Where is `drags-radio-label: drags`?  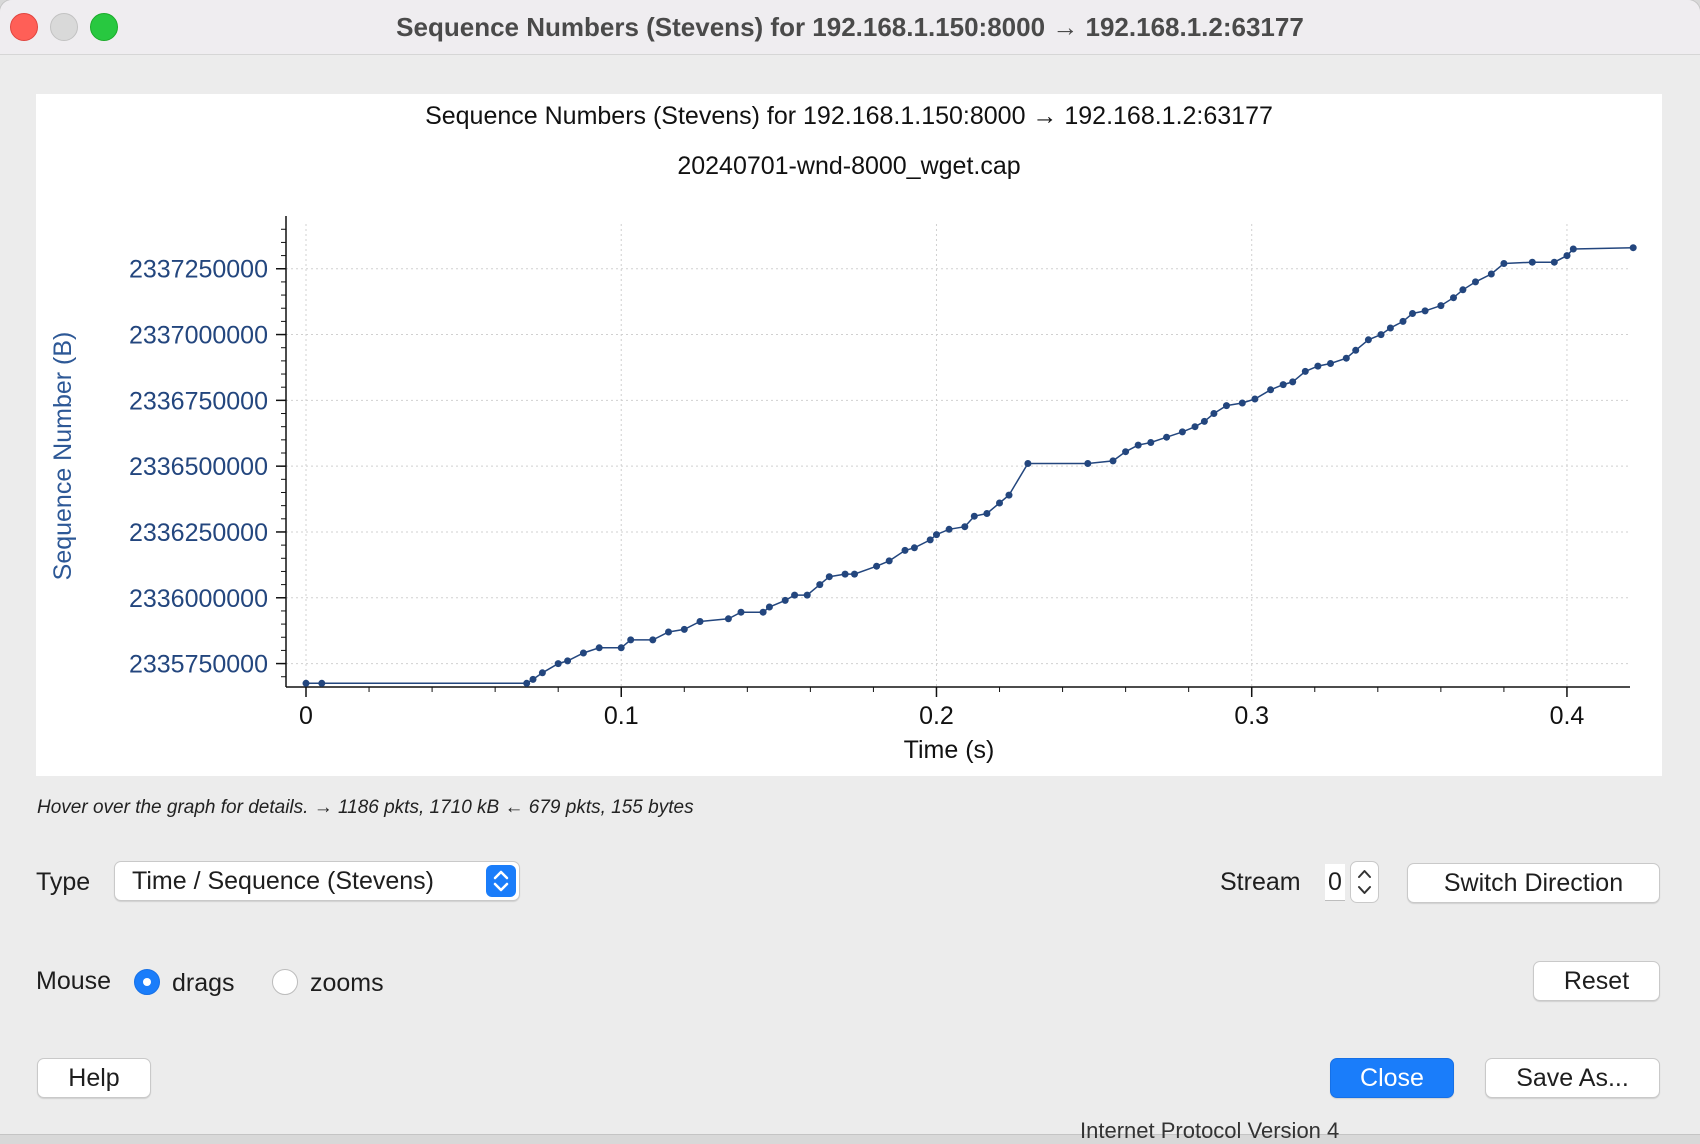
drags-radio-label: drags is located at coordinates (203, 983).